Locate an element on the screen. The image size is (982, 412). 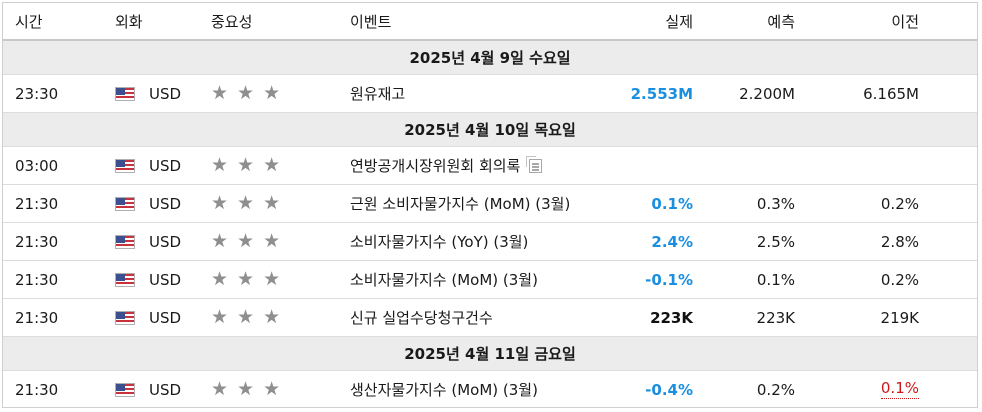
header-forecast: 예측 is located at coordinates (781, 21).